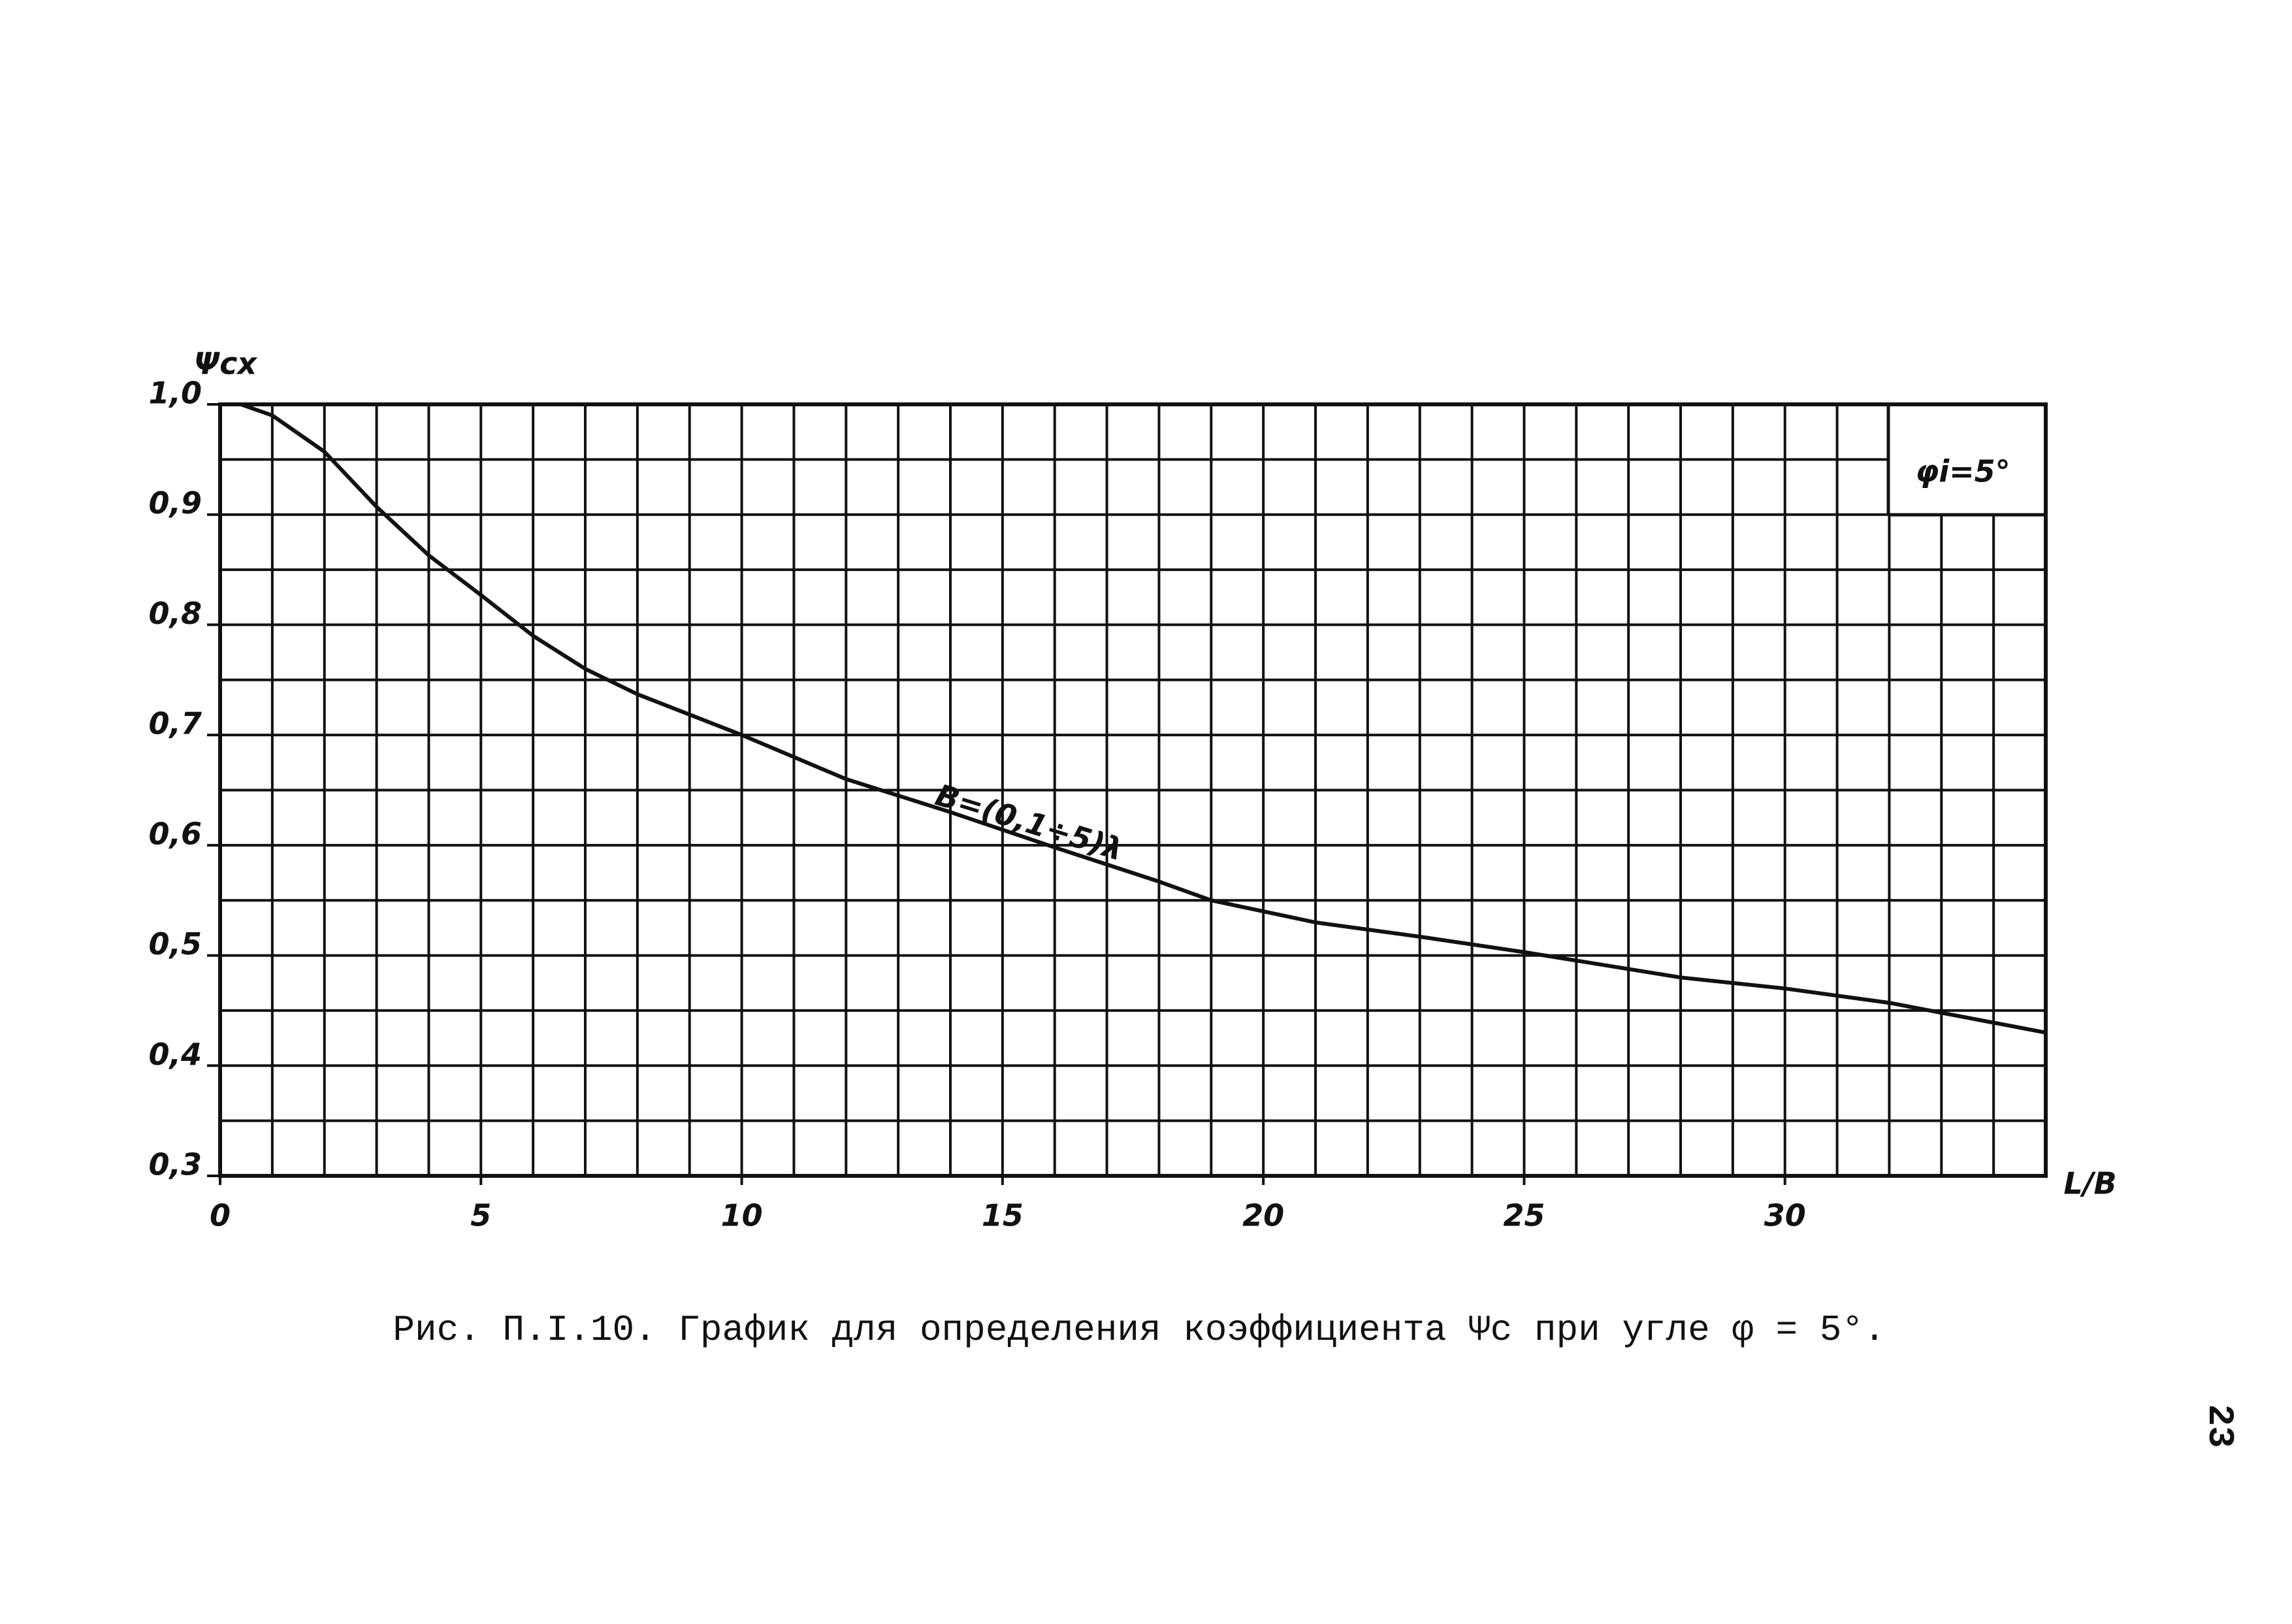 This screenshot has width=2292, height=1624. I want to click on y-tick-label: 1,0, so click(175, 393).